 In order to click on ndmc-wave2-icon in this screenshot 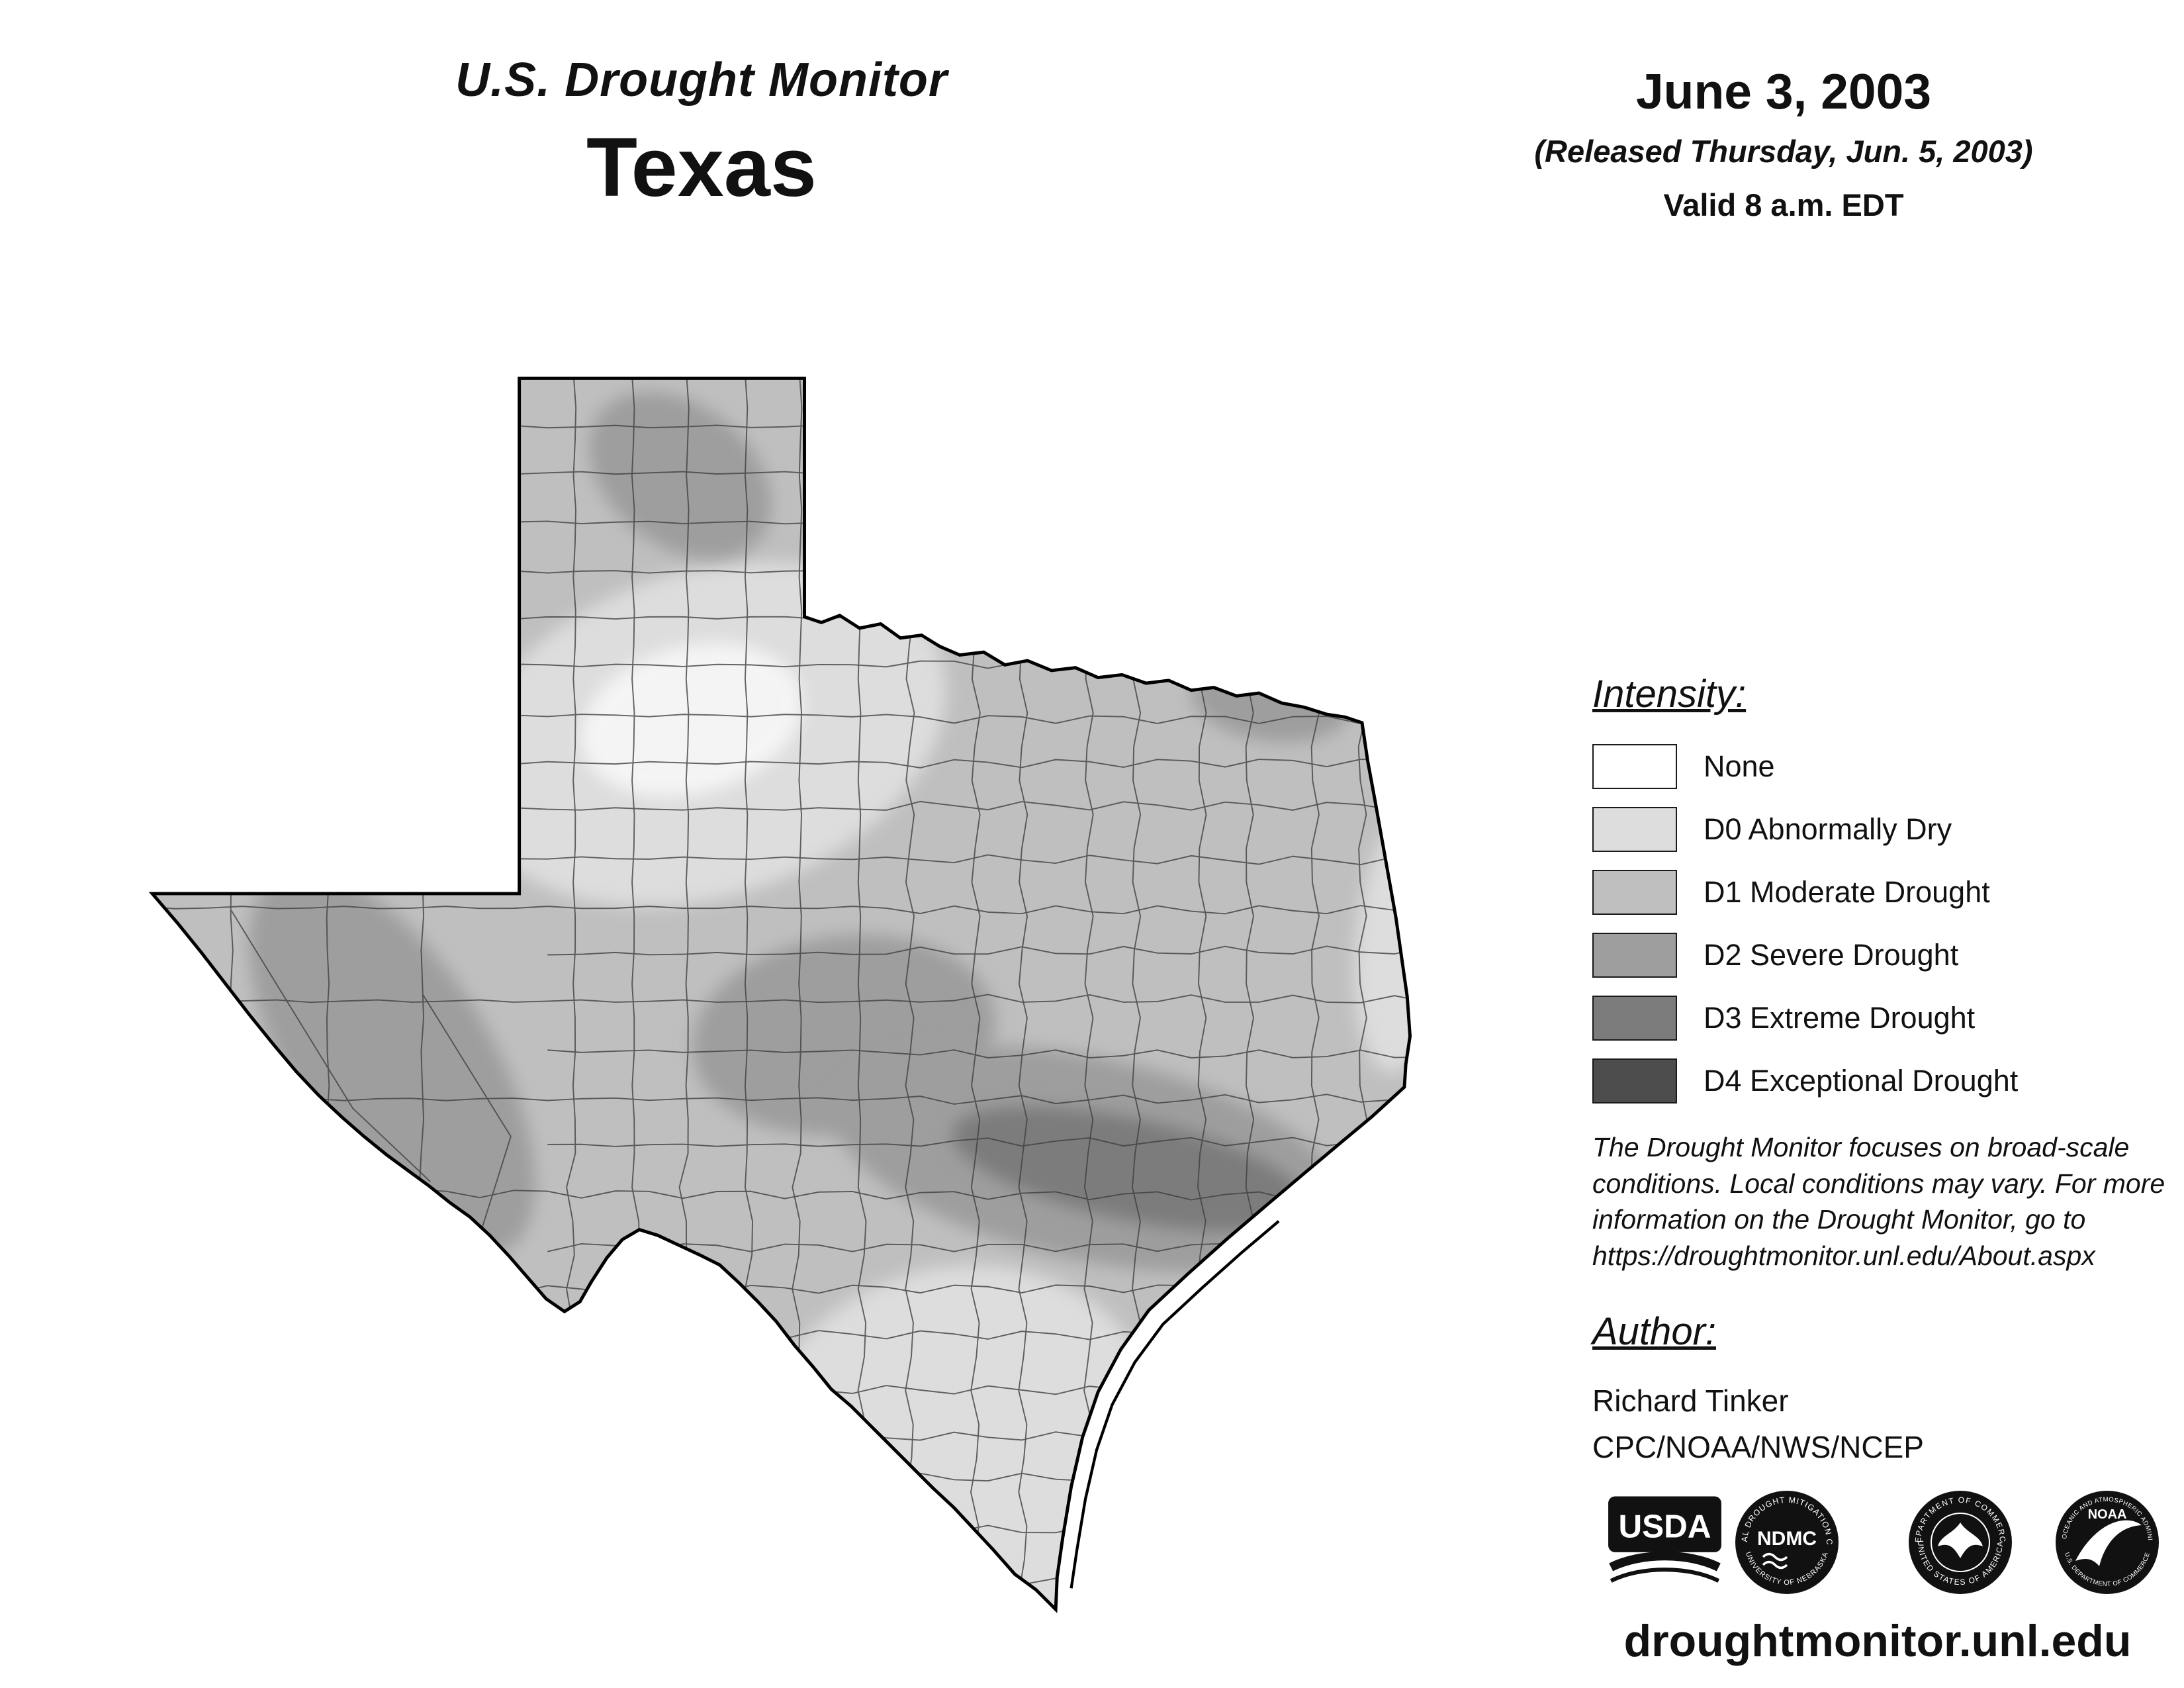, I will do `click(1775, 1565)`.